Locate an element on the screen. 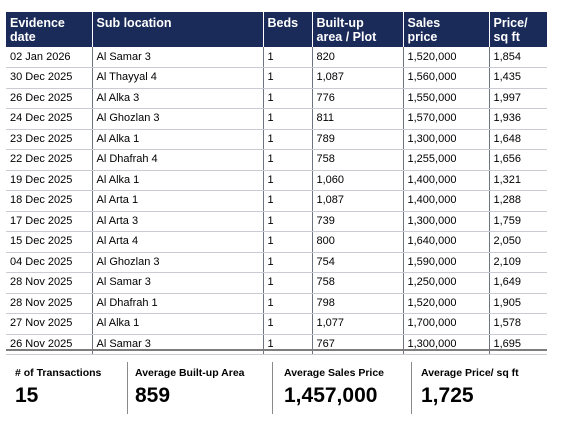  cell-date: 30 Dec 2025 is located at coordinates (49, 78).